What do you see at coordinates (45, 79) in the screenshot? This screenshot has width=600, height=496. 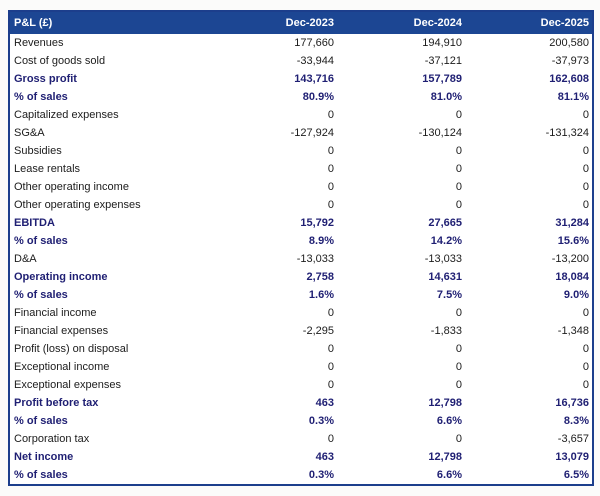 I see `row-label: Gross profit` at bounding box center [45, 79].